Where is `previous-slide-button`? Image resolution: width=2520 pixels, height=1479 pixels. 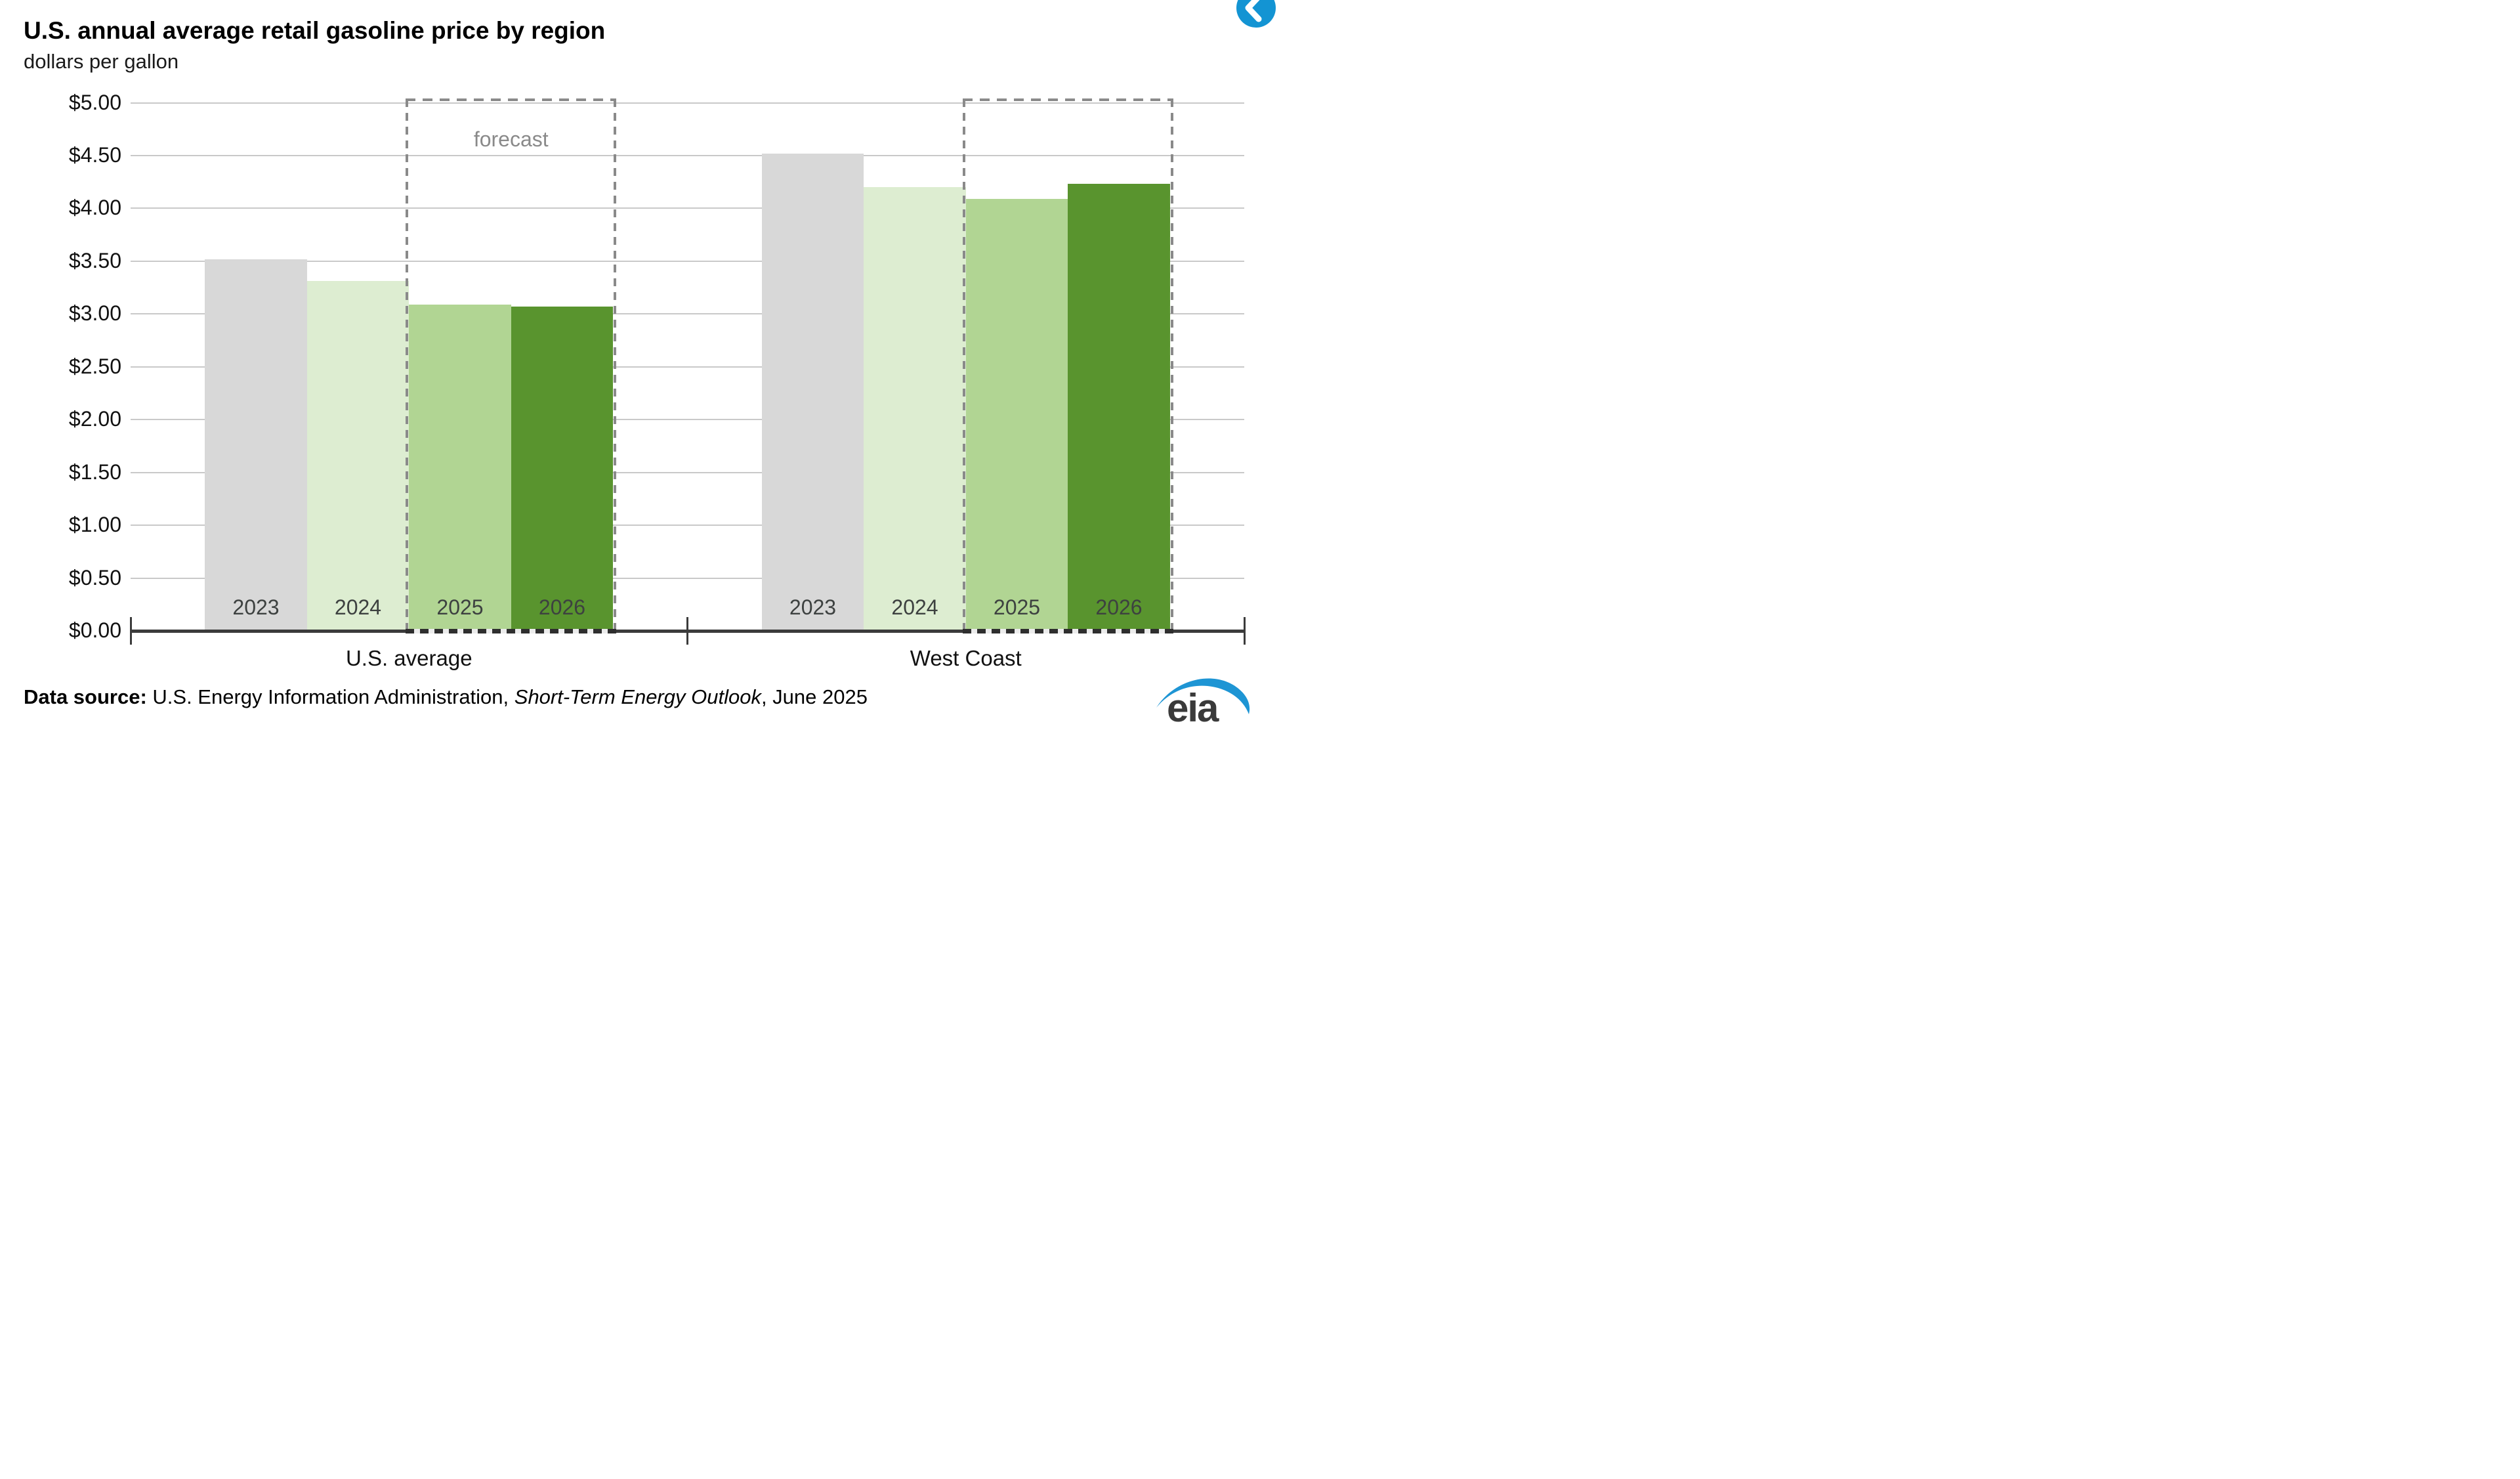 previous-slide-button is located at coordinates (1256, 14).